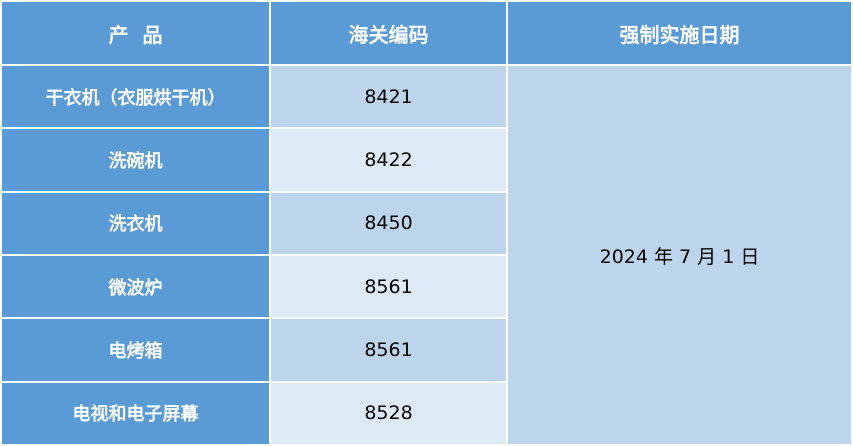 This screenshot has height=446, width=853. I want to click on table-row: 电烤箱 8561, so click(426, 350).